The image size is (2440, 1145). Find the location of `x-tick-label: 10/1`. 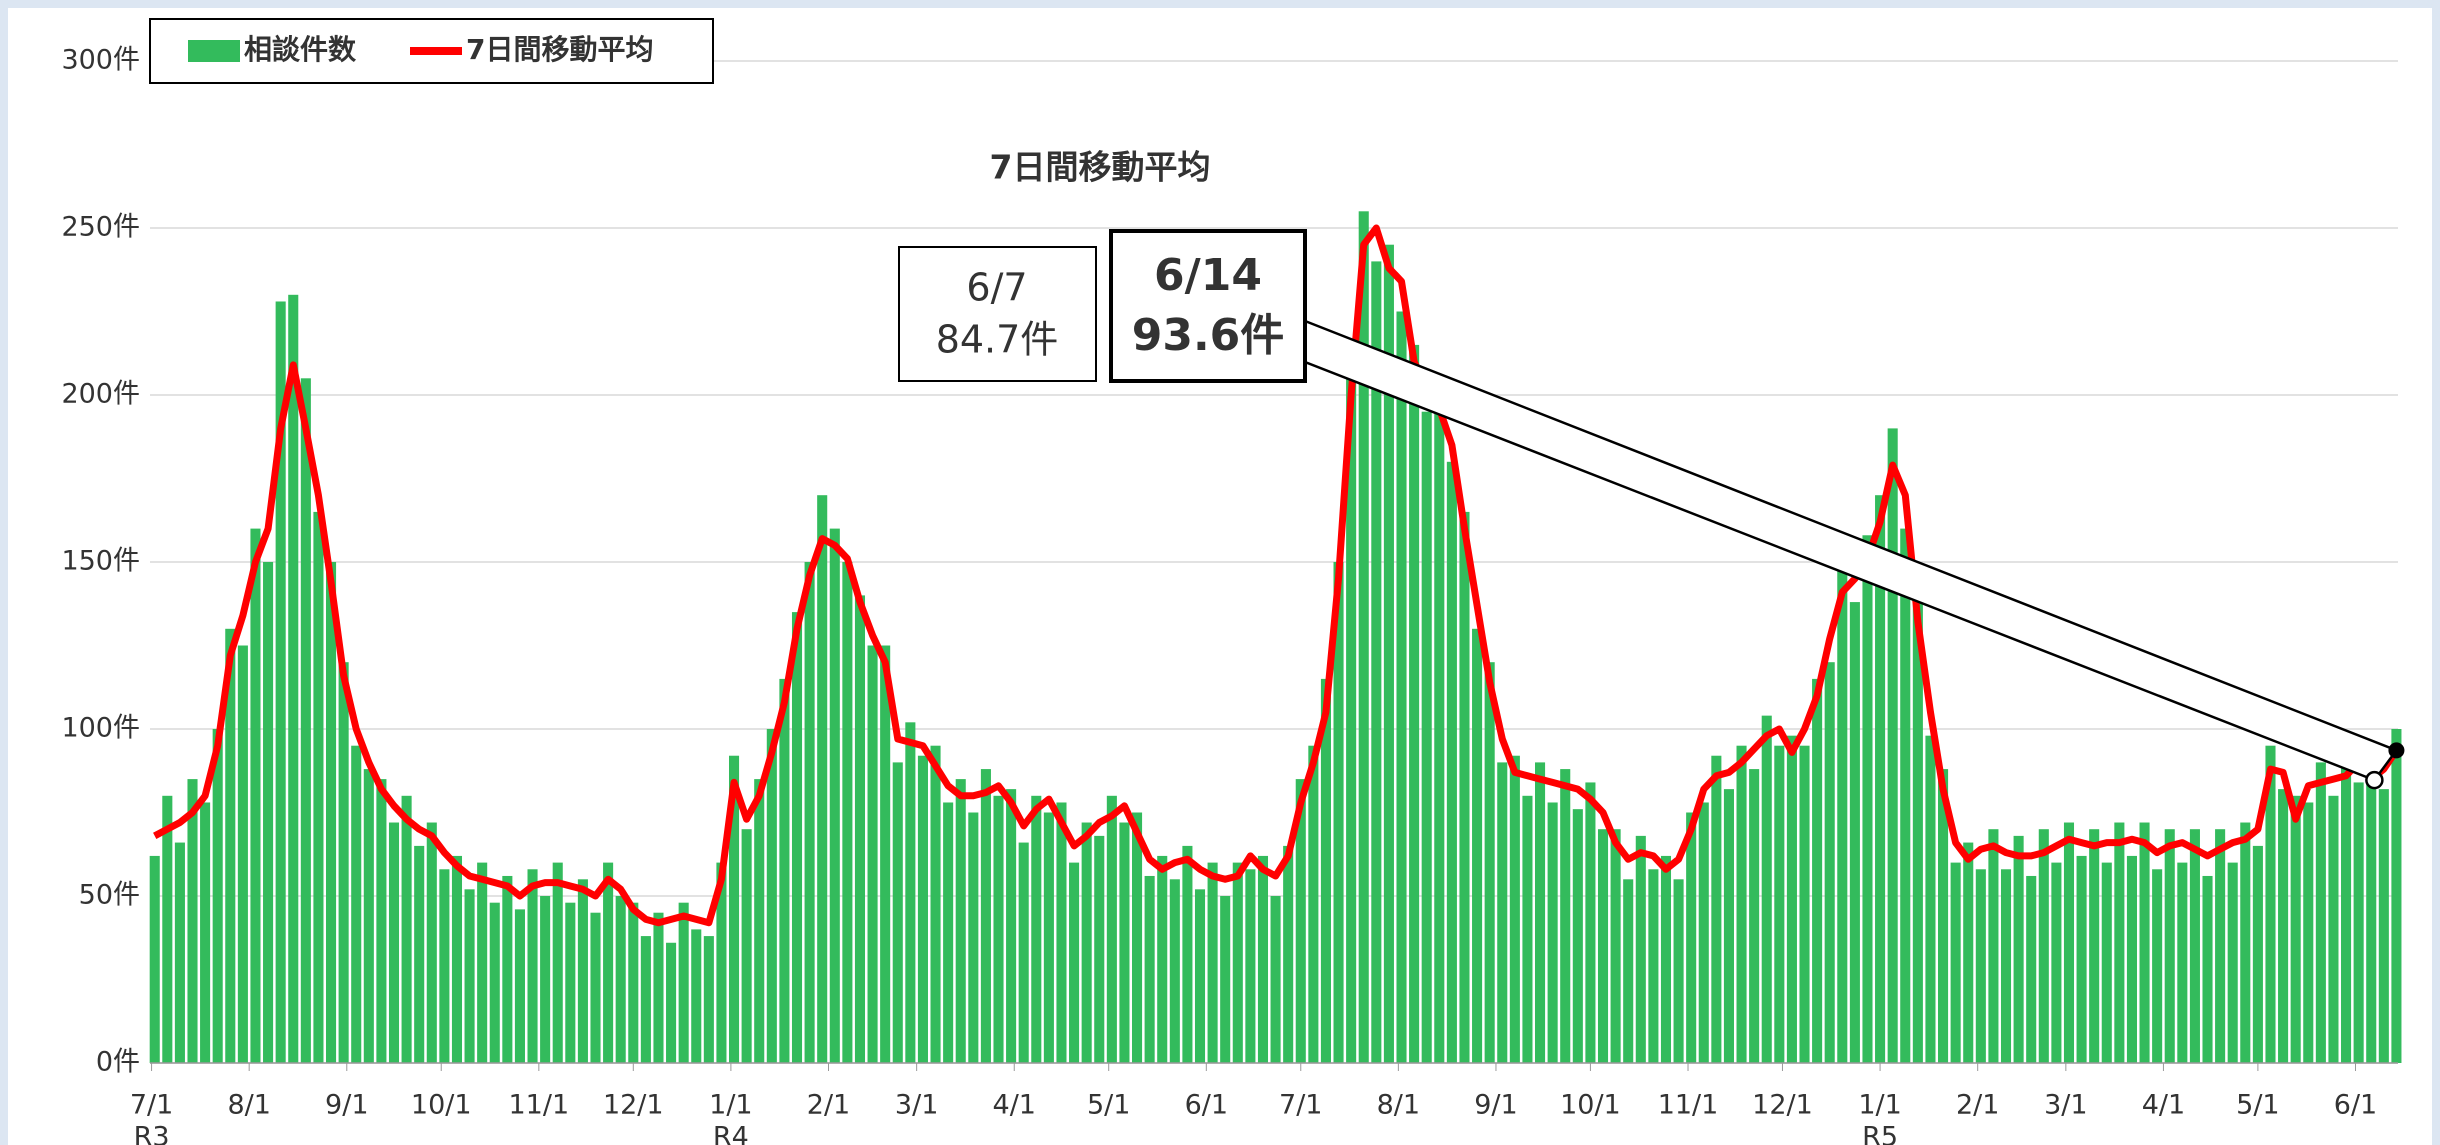

x-tick-label: 10/1 is located at coordinates (441, 1105).